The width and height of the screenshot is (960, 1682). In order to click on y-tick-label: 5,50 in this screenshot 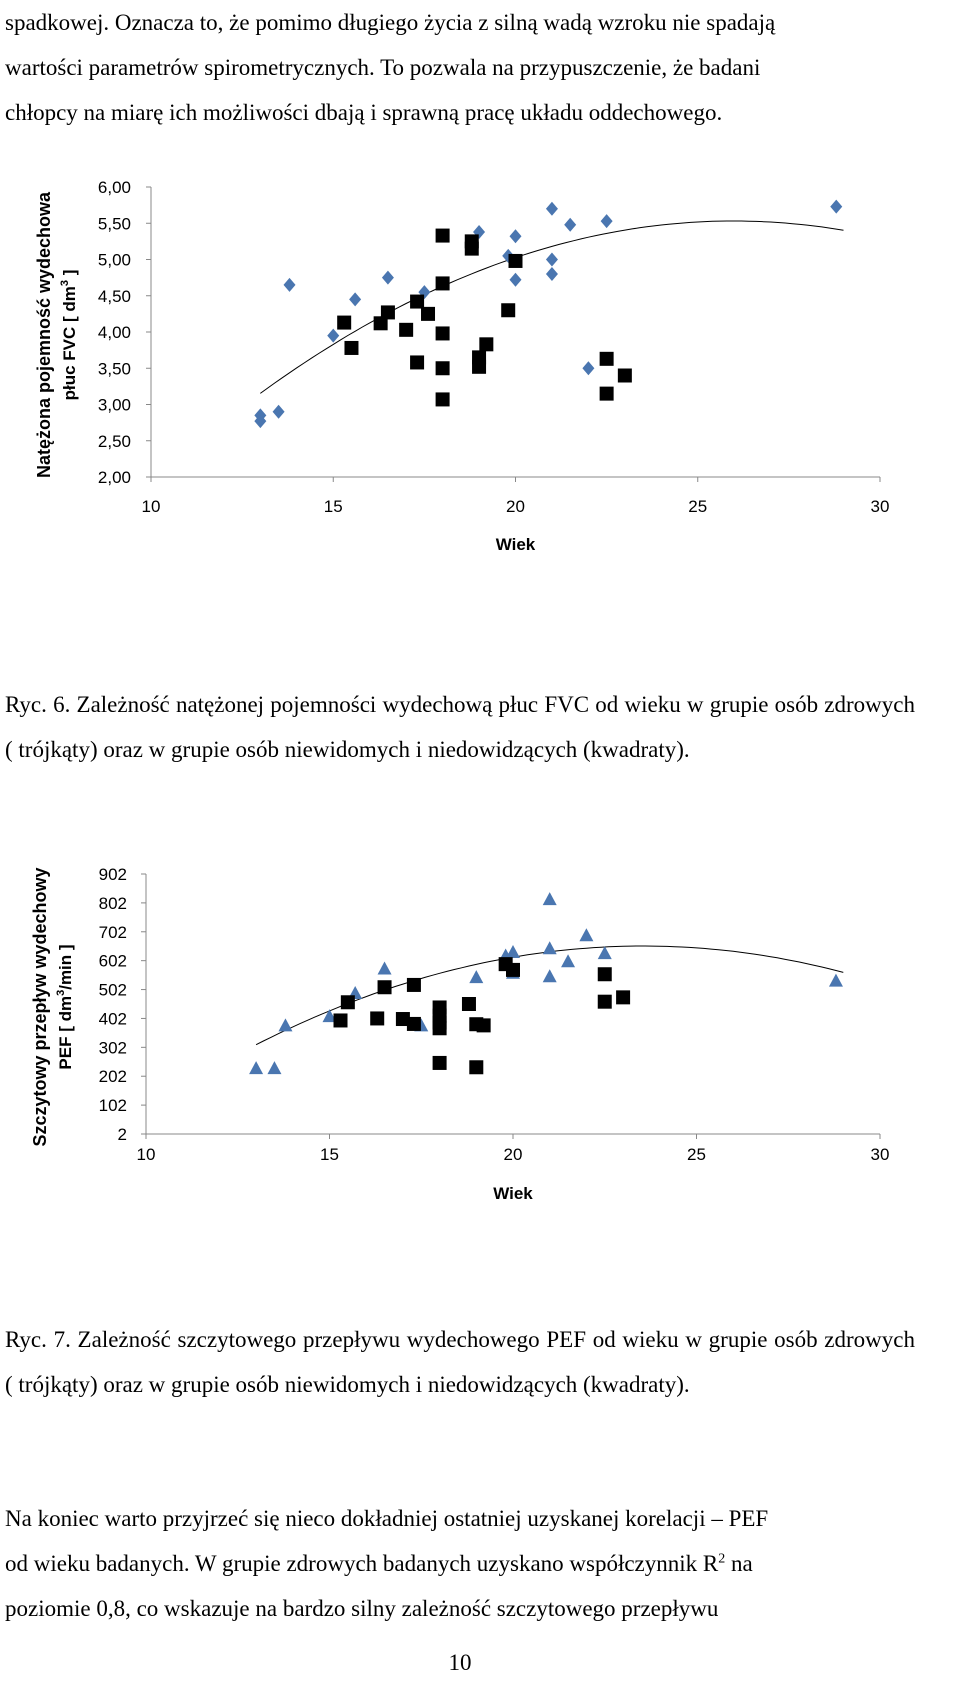, I will do `click(114, 223)`.